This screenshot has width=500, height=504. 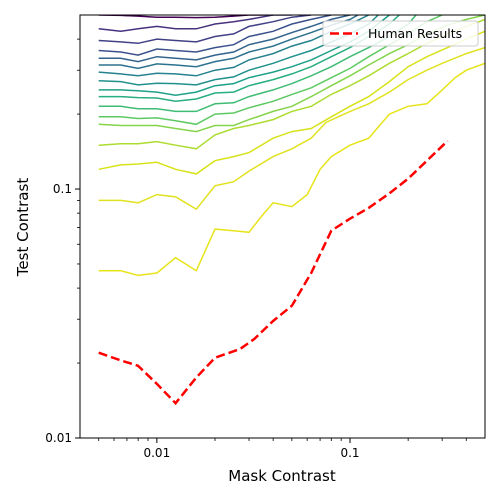 I want to click on x-tick-label: 0.1, so click(x=349, y=453).